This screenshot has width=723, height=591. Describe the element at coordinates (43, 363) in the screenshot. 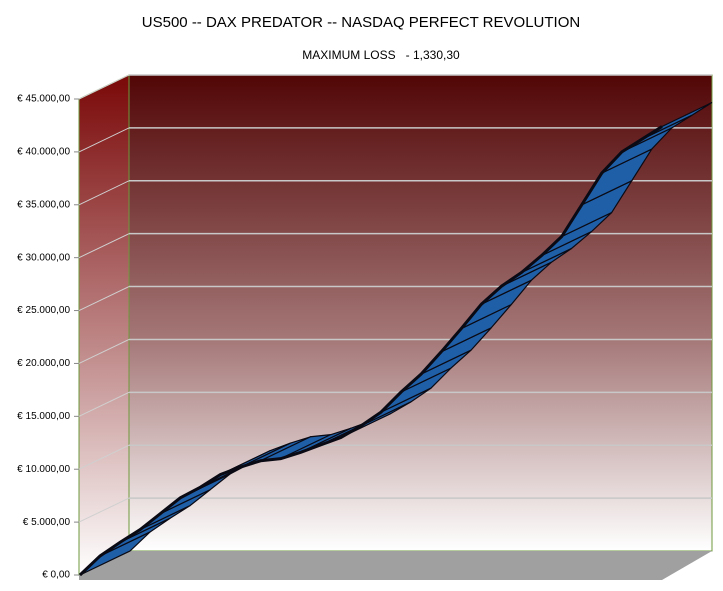

I see `y-tick-label: € 20.000,00` at that location.